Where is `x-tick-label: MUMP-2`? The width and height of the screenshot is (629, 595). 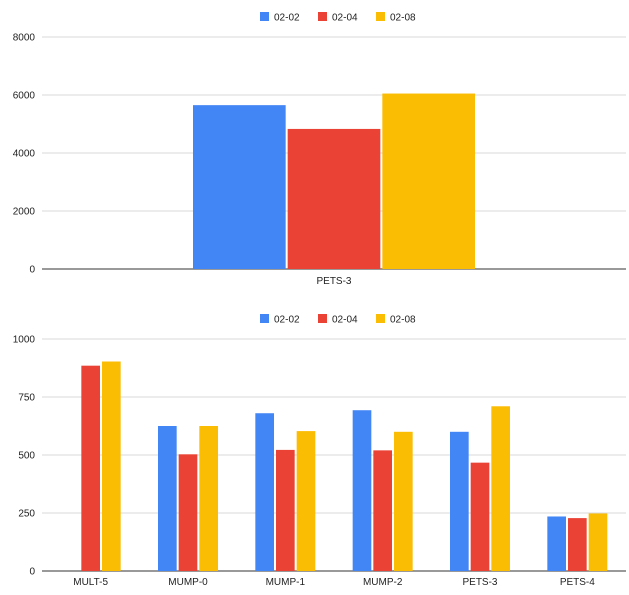
x-tick-label: MUMP-2 is located at coordinates (383, 582).